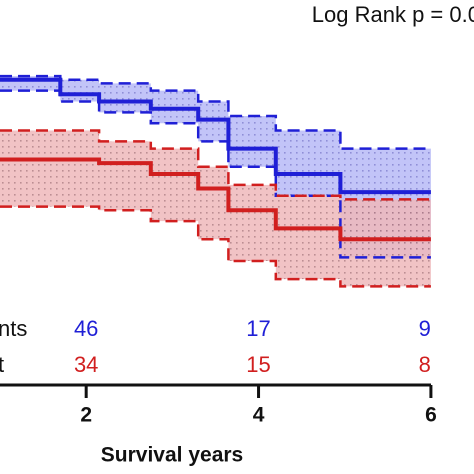  What do you see at coordinates (86, 415) in the screenshot?
I see `x-tick-label: 2` at bounding box center [86, 415].